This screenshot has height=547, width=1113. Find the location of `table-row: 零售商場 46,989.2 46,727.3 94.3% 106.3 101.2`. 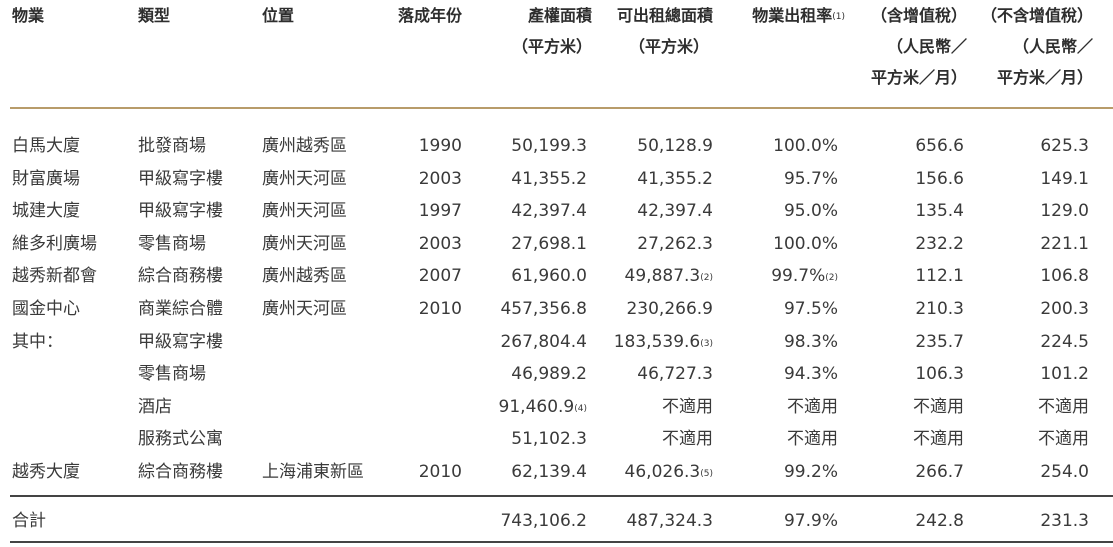

table-row: 零售商場 46,989.2 46,727.3 94.3% 106.3 101.2 is located at coordinates (556, 374).